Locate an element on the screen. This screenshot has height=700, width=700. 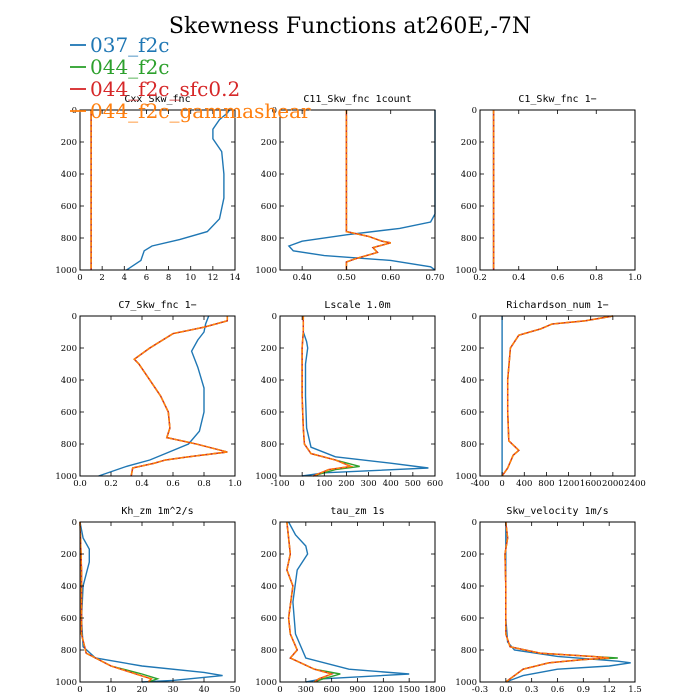
x-tick-label: 0.9 is located at coordinates (584, 690).